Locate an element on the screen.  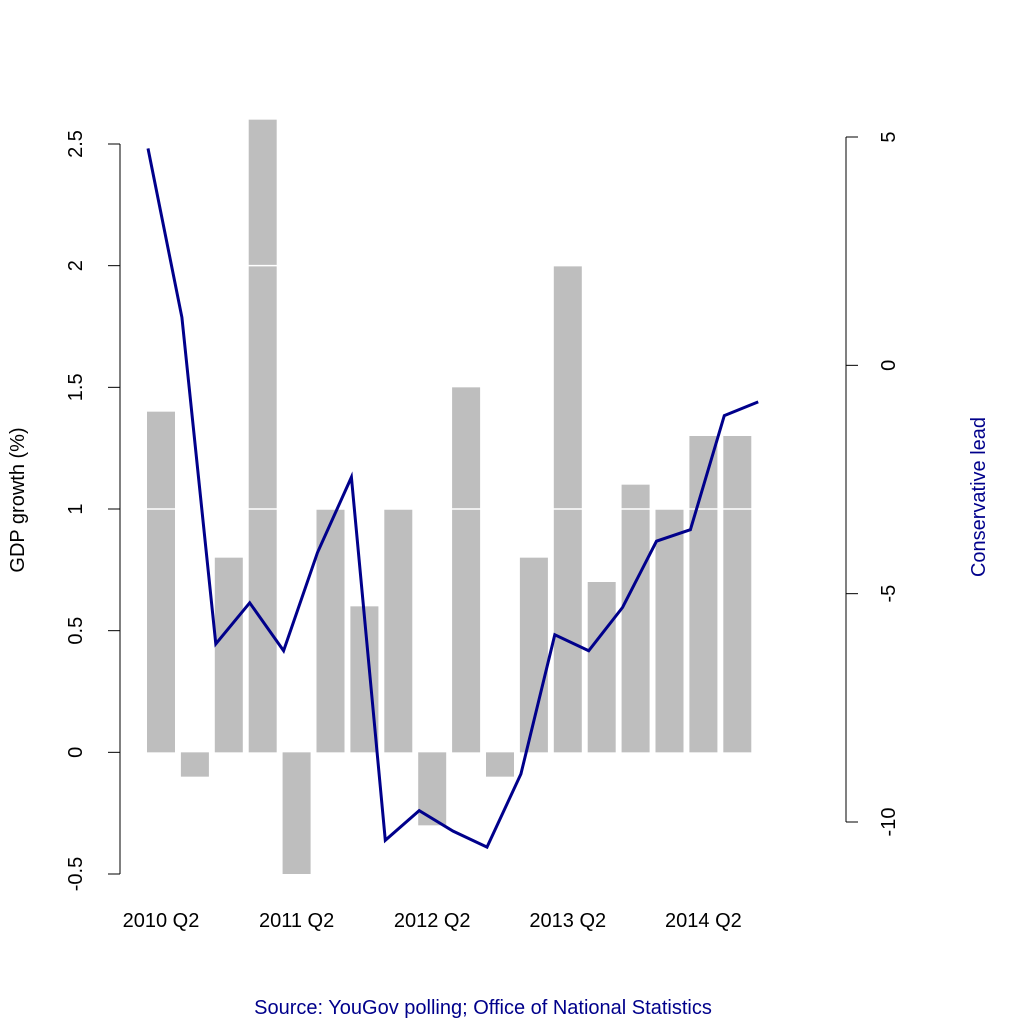
x-tick-label: 2013 Q2 is located at coordinates (567, 921).